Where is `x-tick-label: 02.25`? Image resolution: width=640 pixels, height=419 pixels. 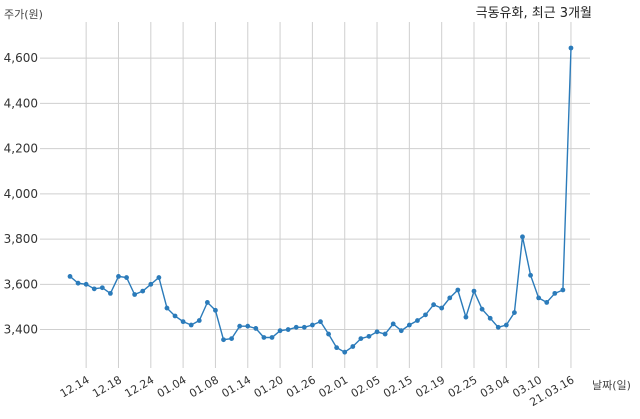 x-tick-label: 02.25 is located at coordinates (463, 386).